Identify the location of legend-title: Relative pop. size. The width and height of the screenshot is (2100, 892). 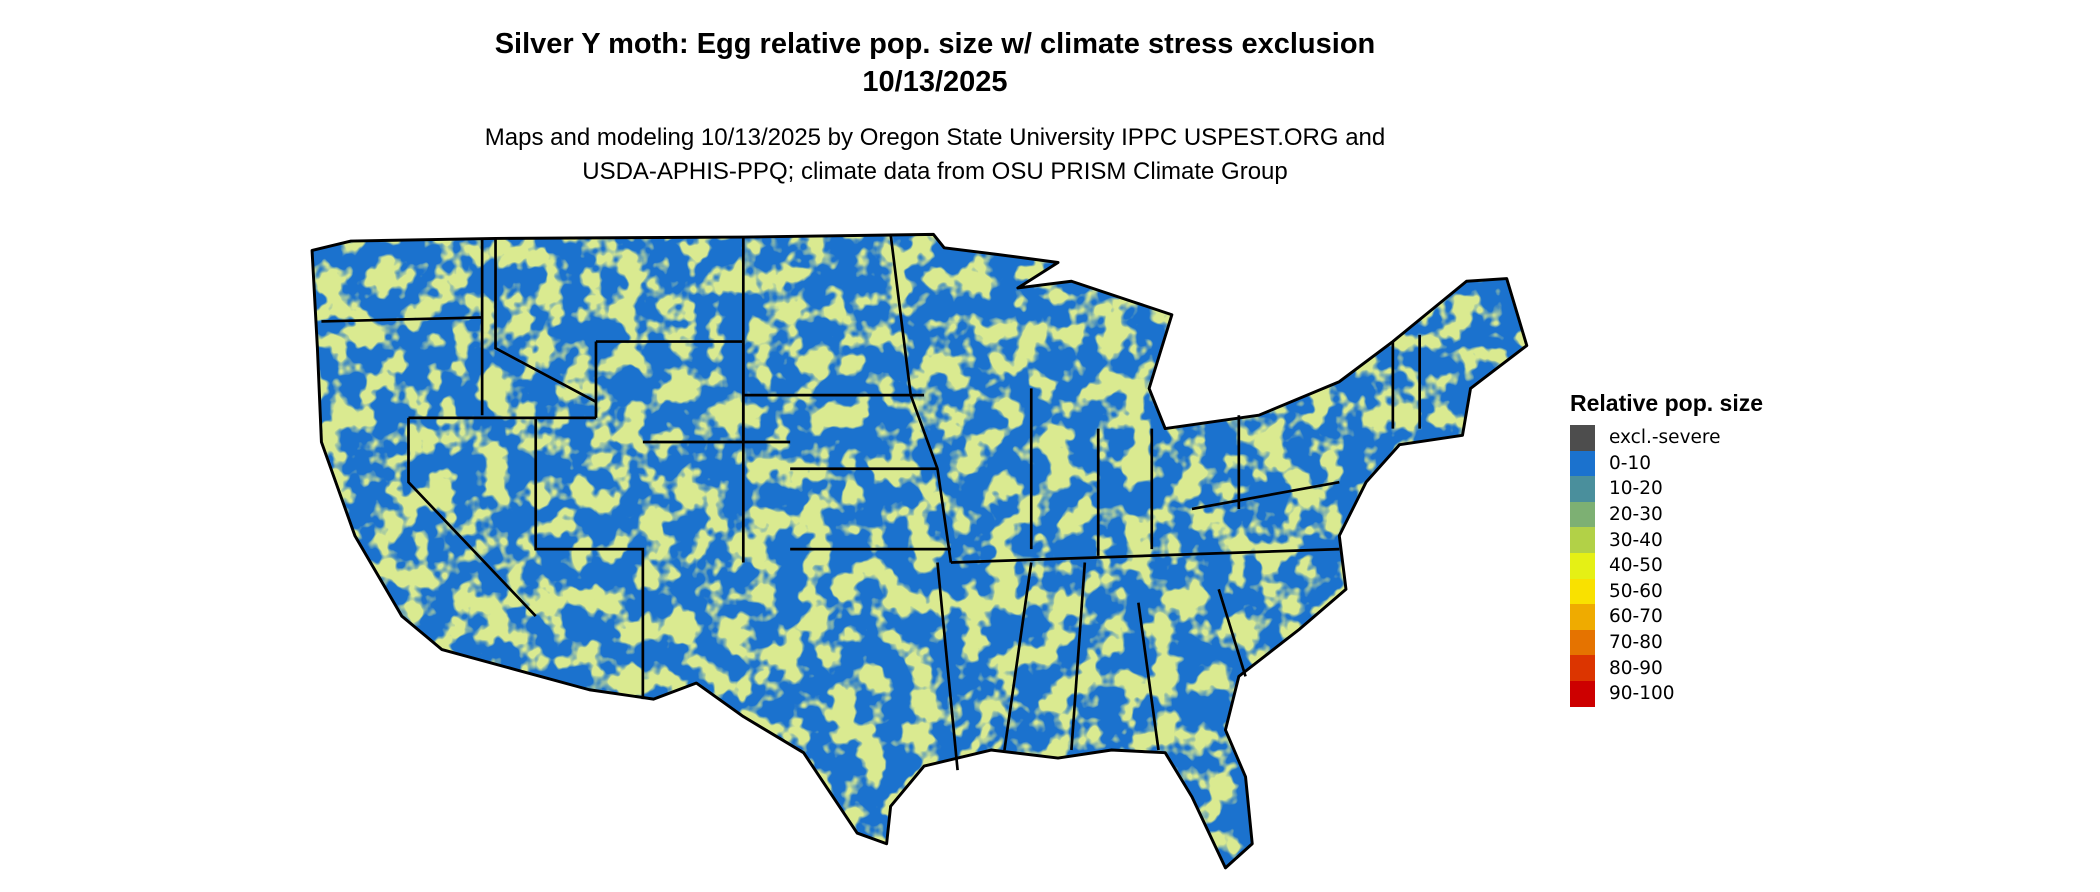
(1667, 403).